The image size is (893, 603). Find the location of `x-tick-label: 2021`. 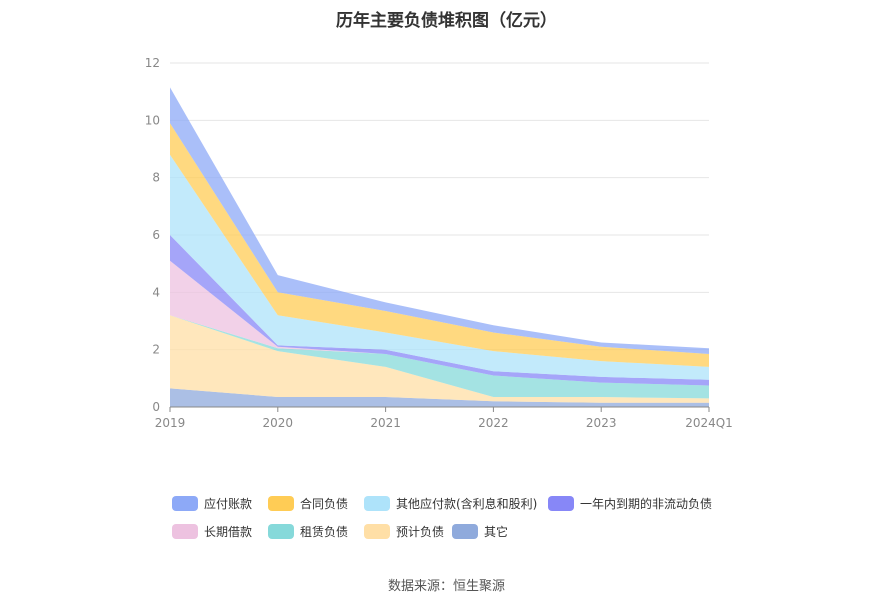

x-tick-label: 2021 is located at coordinates (385, 423).